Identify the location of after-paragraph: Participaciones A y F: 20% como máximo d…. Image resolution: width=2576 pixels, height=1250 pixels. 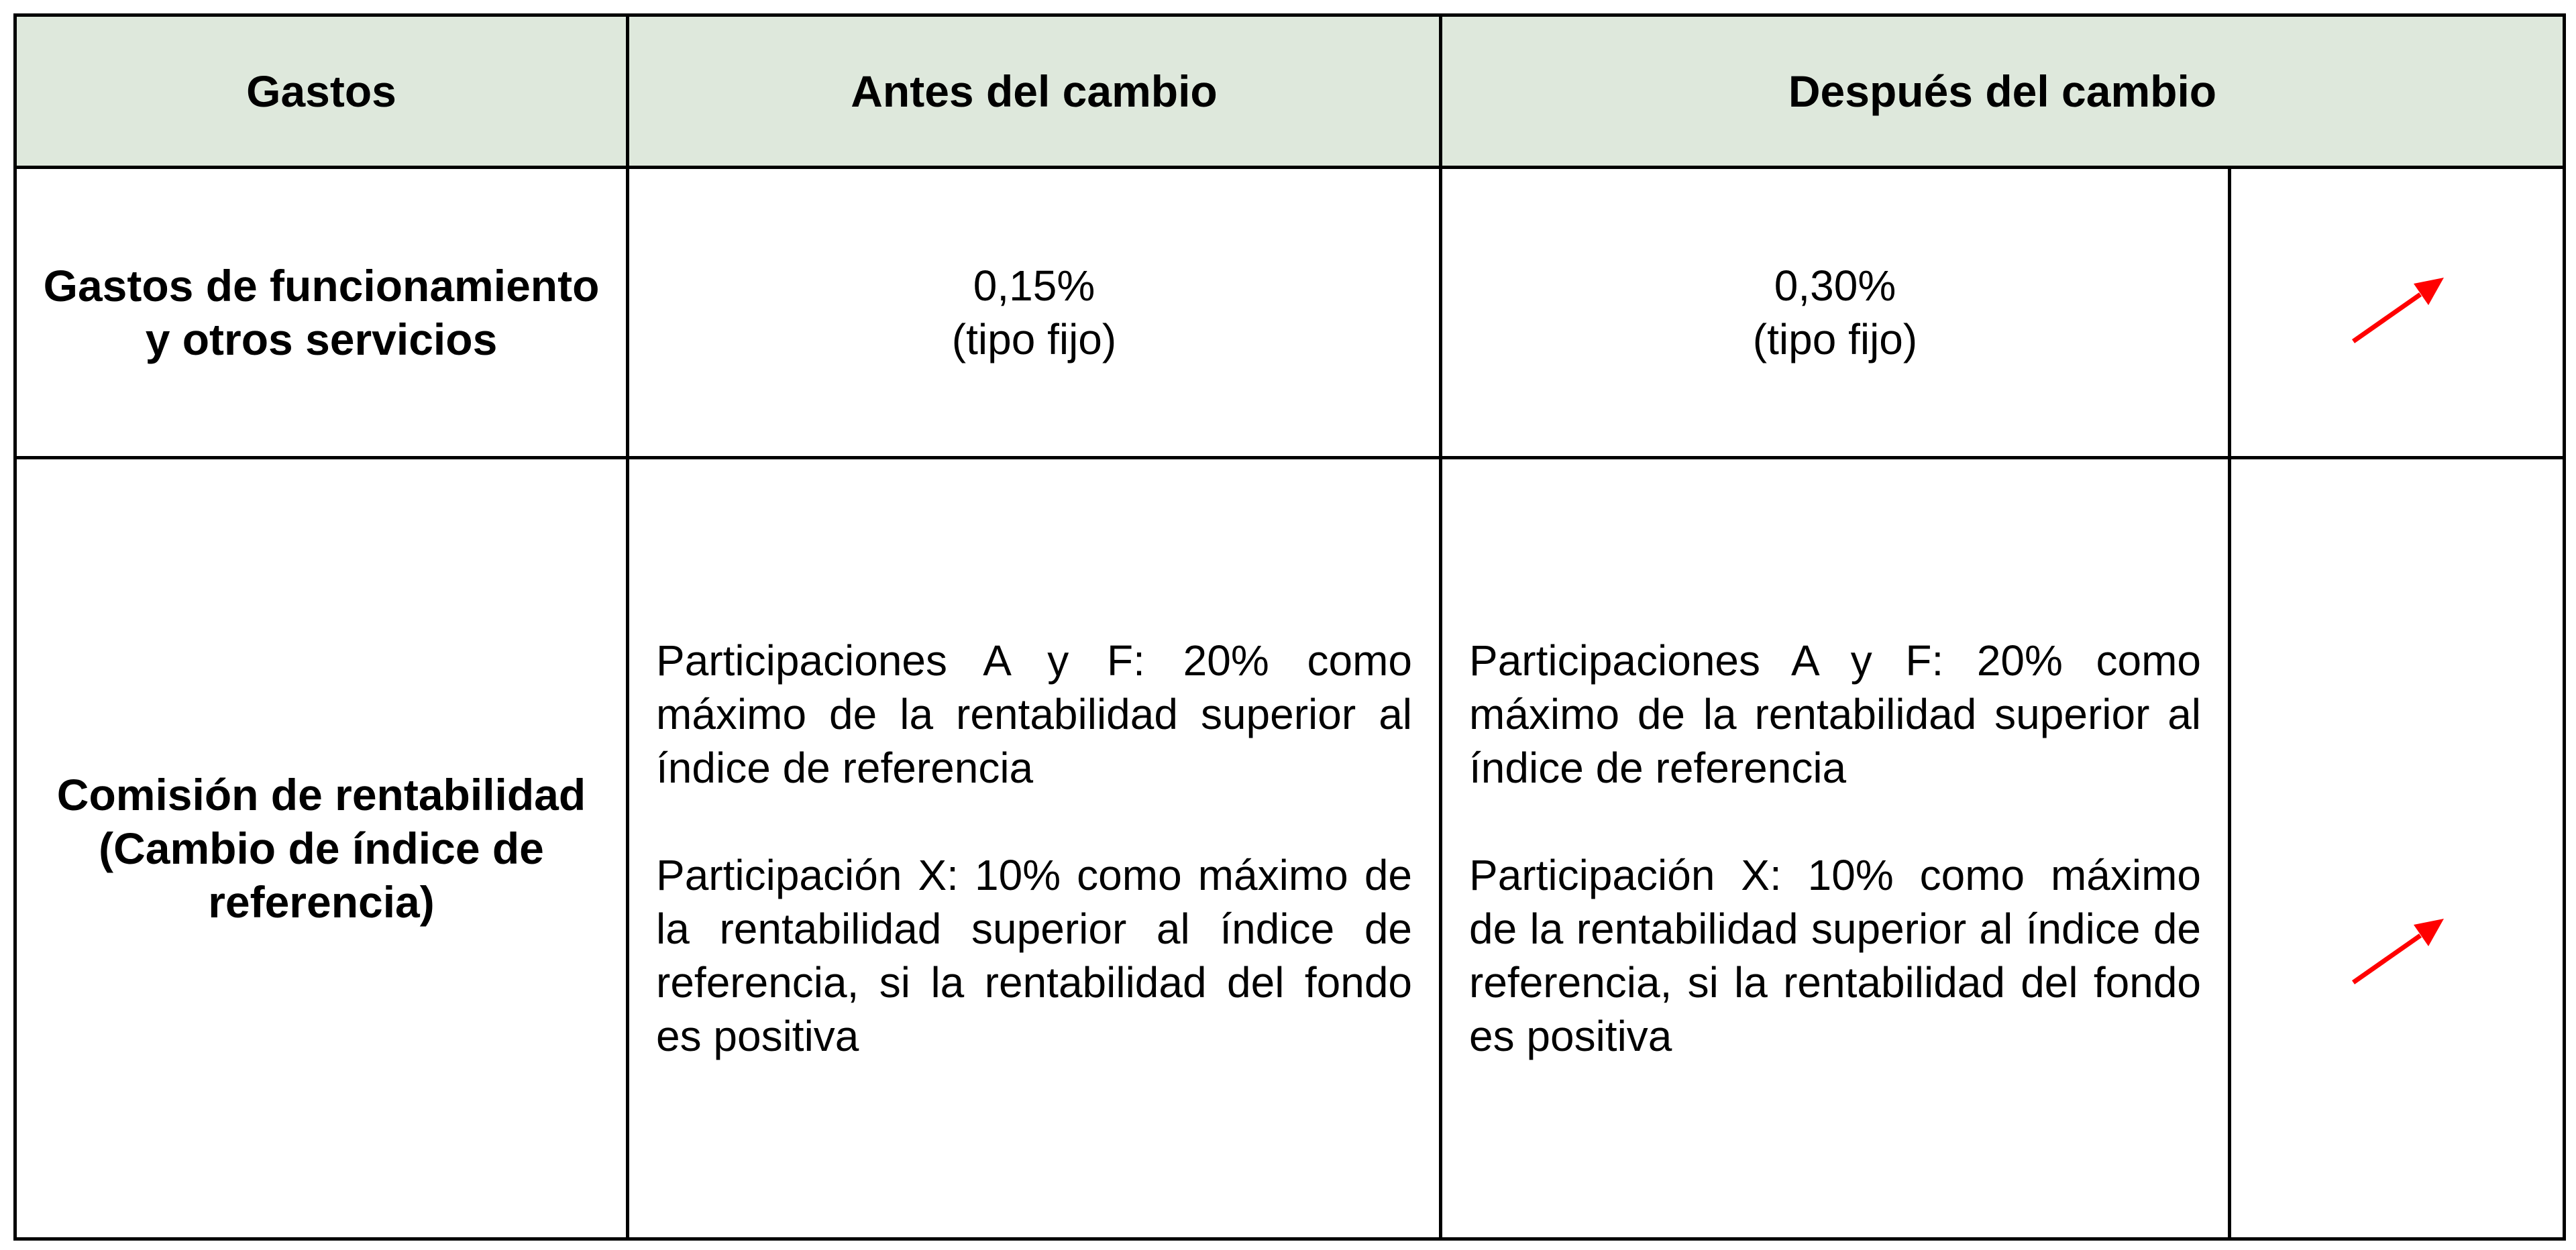
(1835, 714).